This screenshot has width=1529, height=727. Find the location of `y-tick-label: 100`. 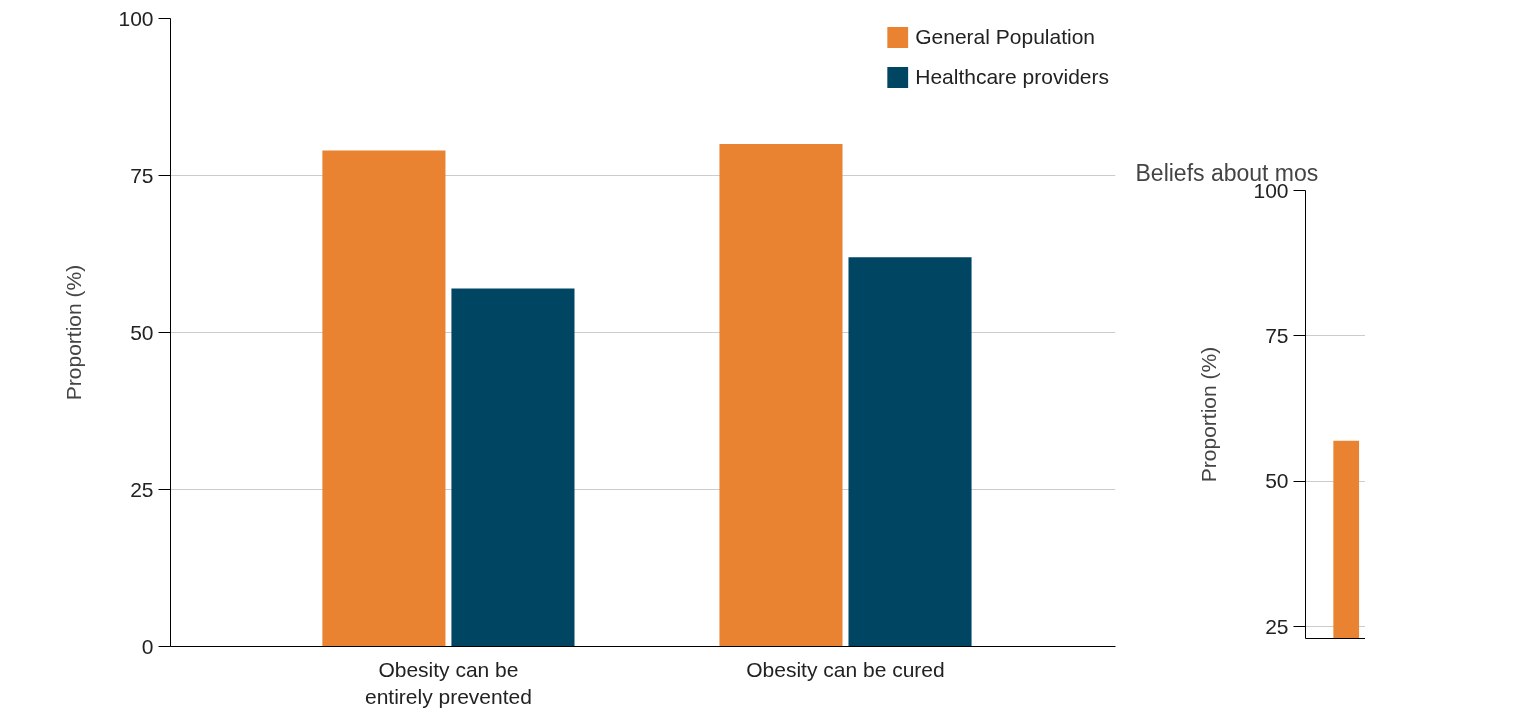

y-tick-label: 100 is located at coordinates (136, 18).